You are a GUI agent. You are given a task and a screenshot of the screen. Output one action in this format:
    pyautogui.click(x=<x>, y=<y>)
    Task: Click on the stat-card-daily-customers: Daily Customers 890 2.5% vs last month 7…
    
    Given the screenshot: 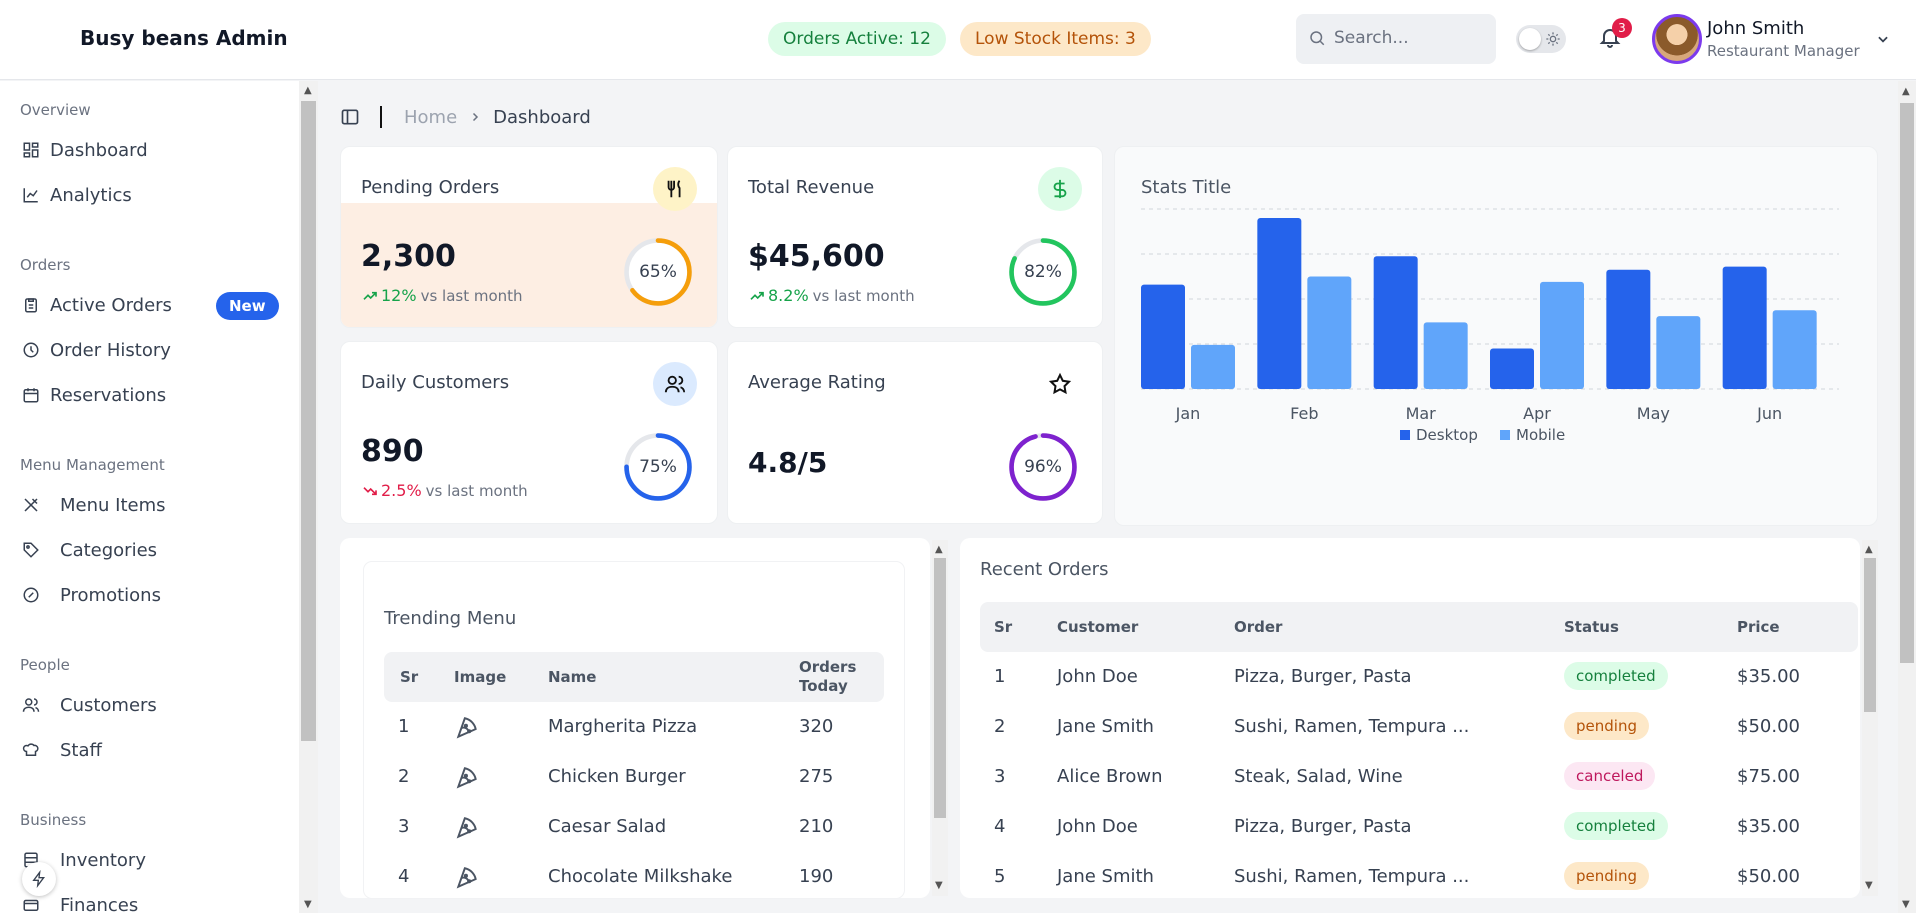 What is the action you would take?
    pyautogui.click(x=529, y=432)
    